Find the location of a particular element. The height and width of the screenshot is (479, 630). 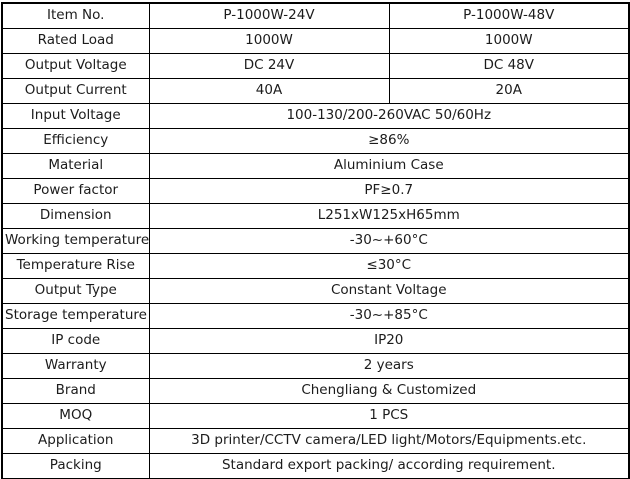

row-label: Warranty is located at coordinates (75, 366).